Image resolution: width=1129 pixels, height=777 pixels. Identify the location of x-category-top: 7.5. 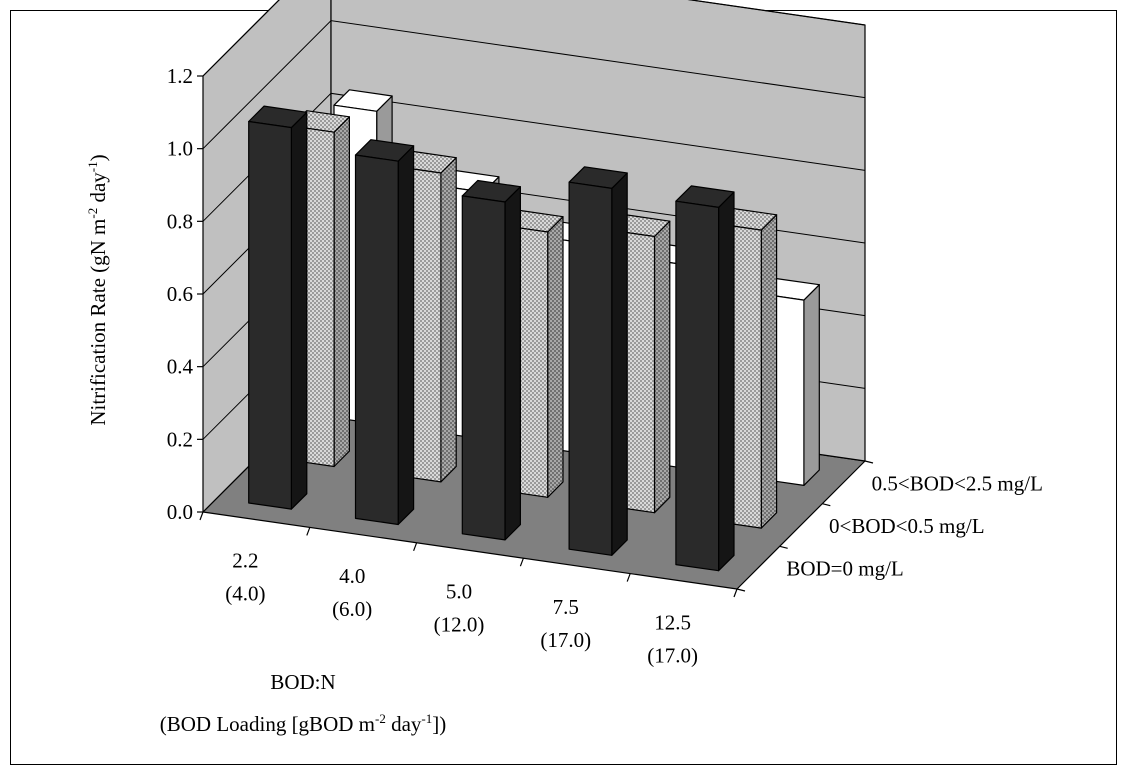
(566, 607).